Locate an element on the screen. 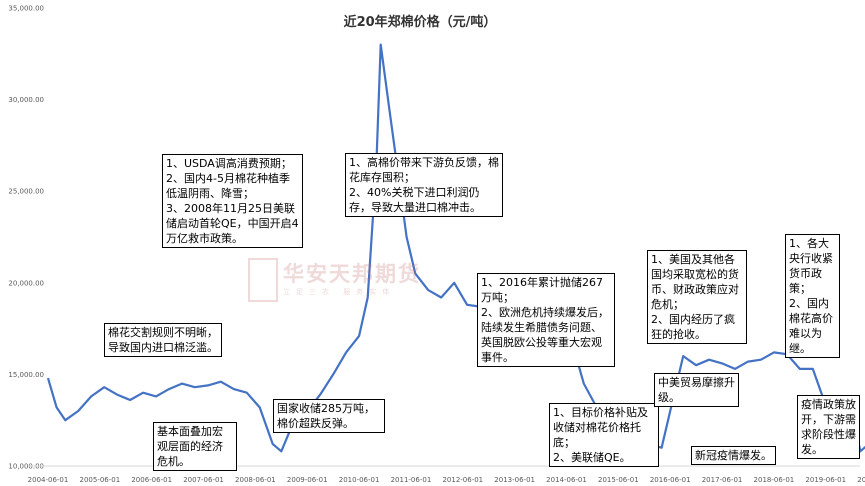 The height and width of the screenshot is (486, 865). x-tick-label: 2014-06-01 is located at coordinates (566, 480).